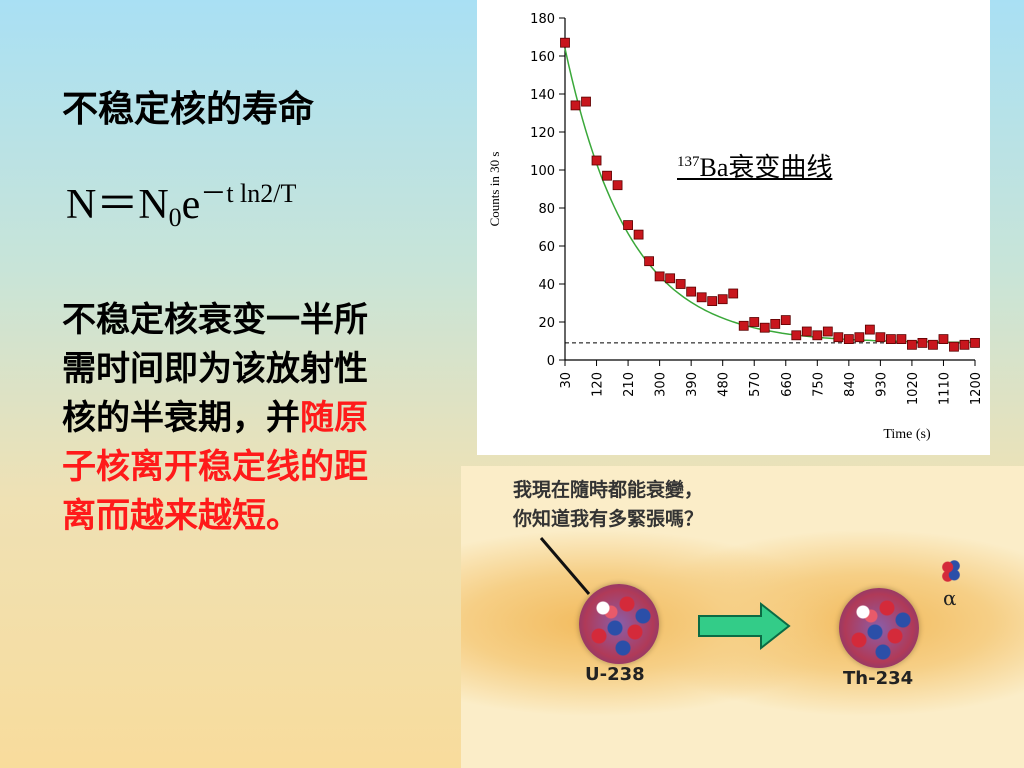  What do you see at coordinates (608, 505) in the screenshot?
I see `speech-text: 我現在隨時都能衰變， 你知道我有多緊張嗎？` at bounding box center [608, 505].